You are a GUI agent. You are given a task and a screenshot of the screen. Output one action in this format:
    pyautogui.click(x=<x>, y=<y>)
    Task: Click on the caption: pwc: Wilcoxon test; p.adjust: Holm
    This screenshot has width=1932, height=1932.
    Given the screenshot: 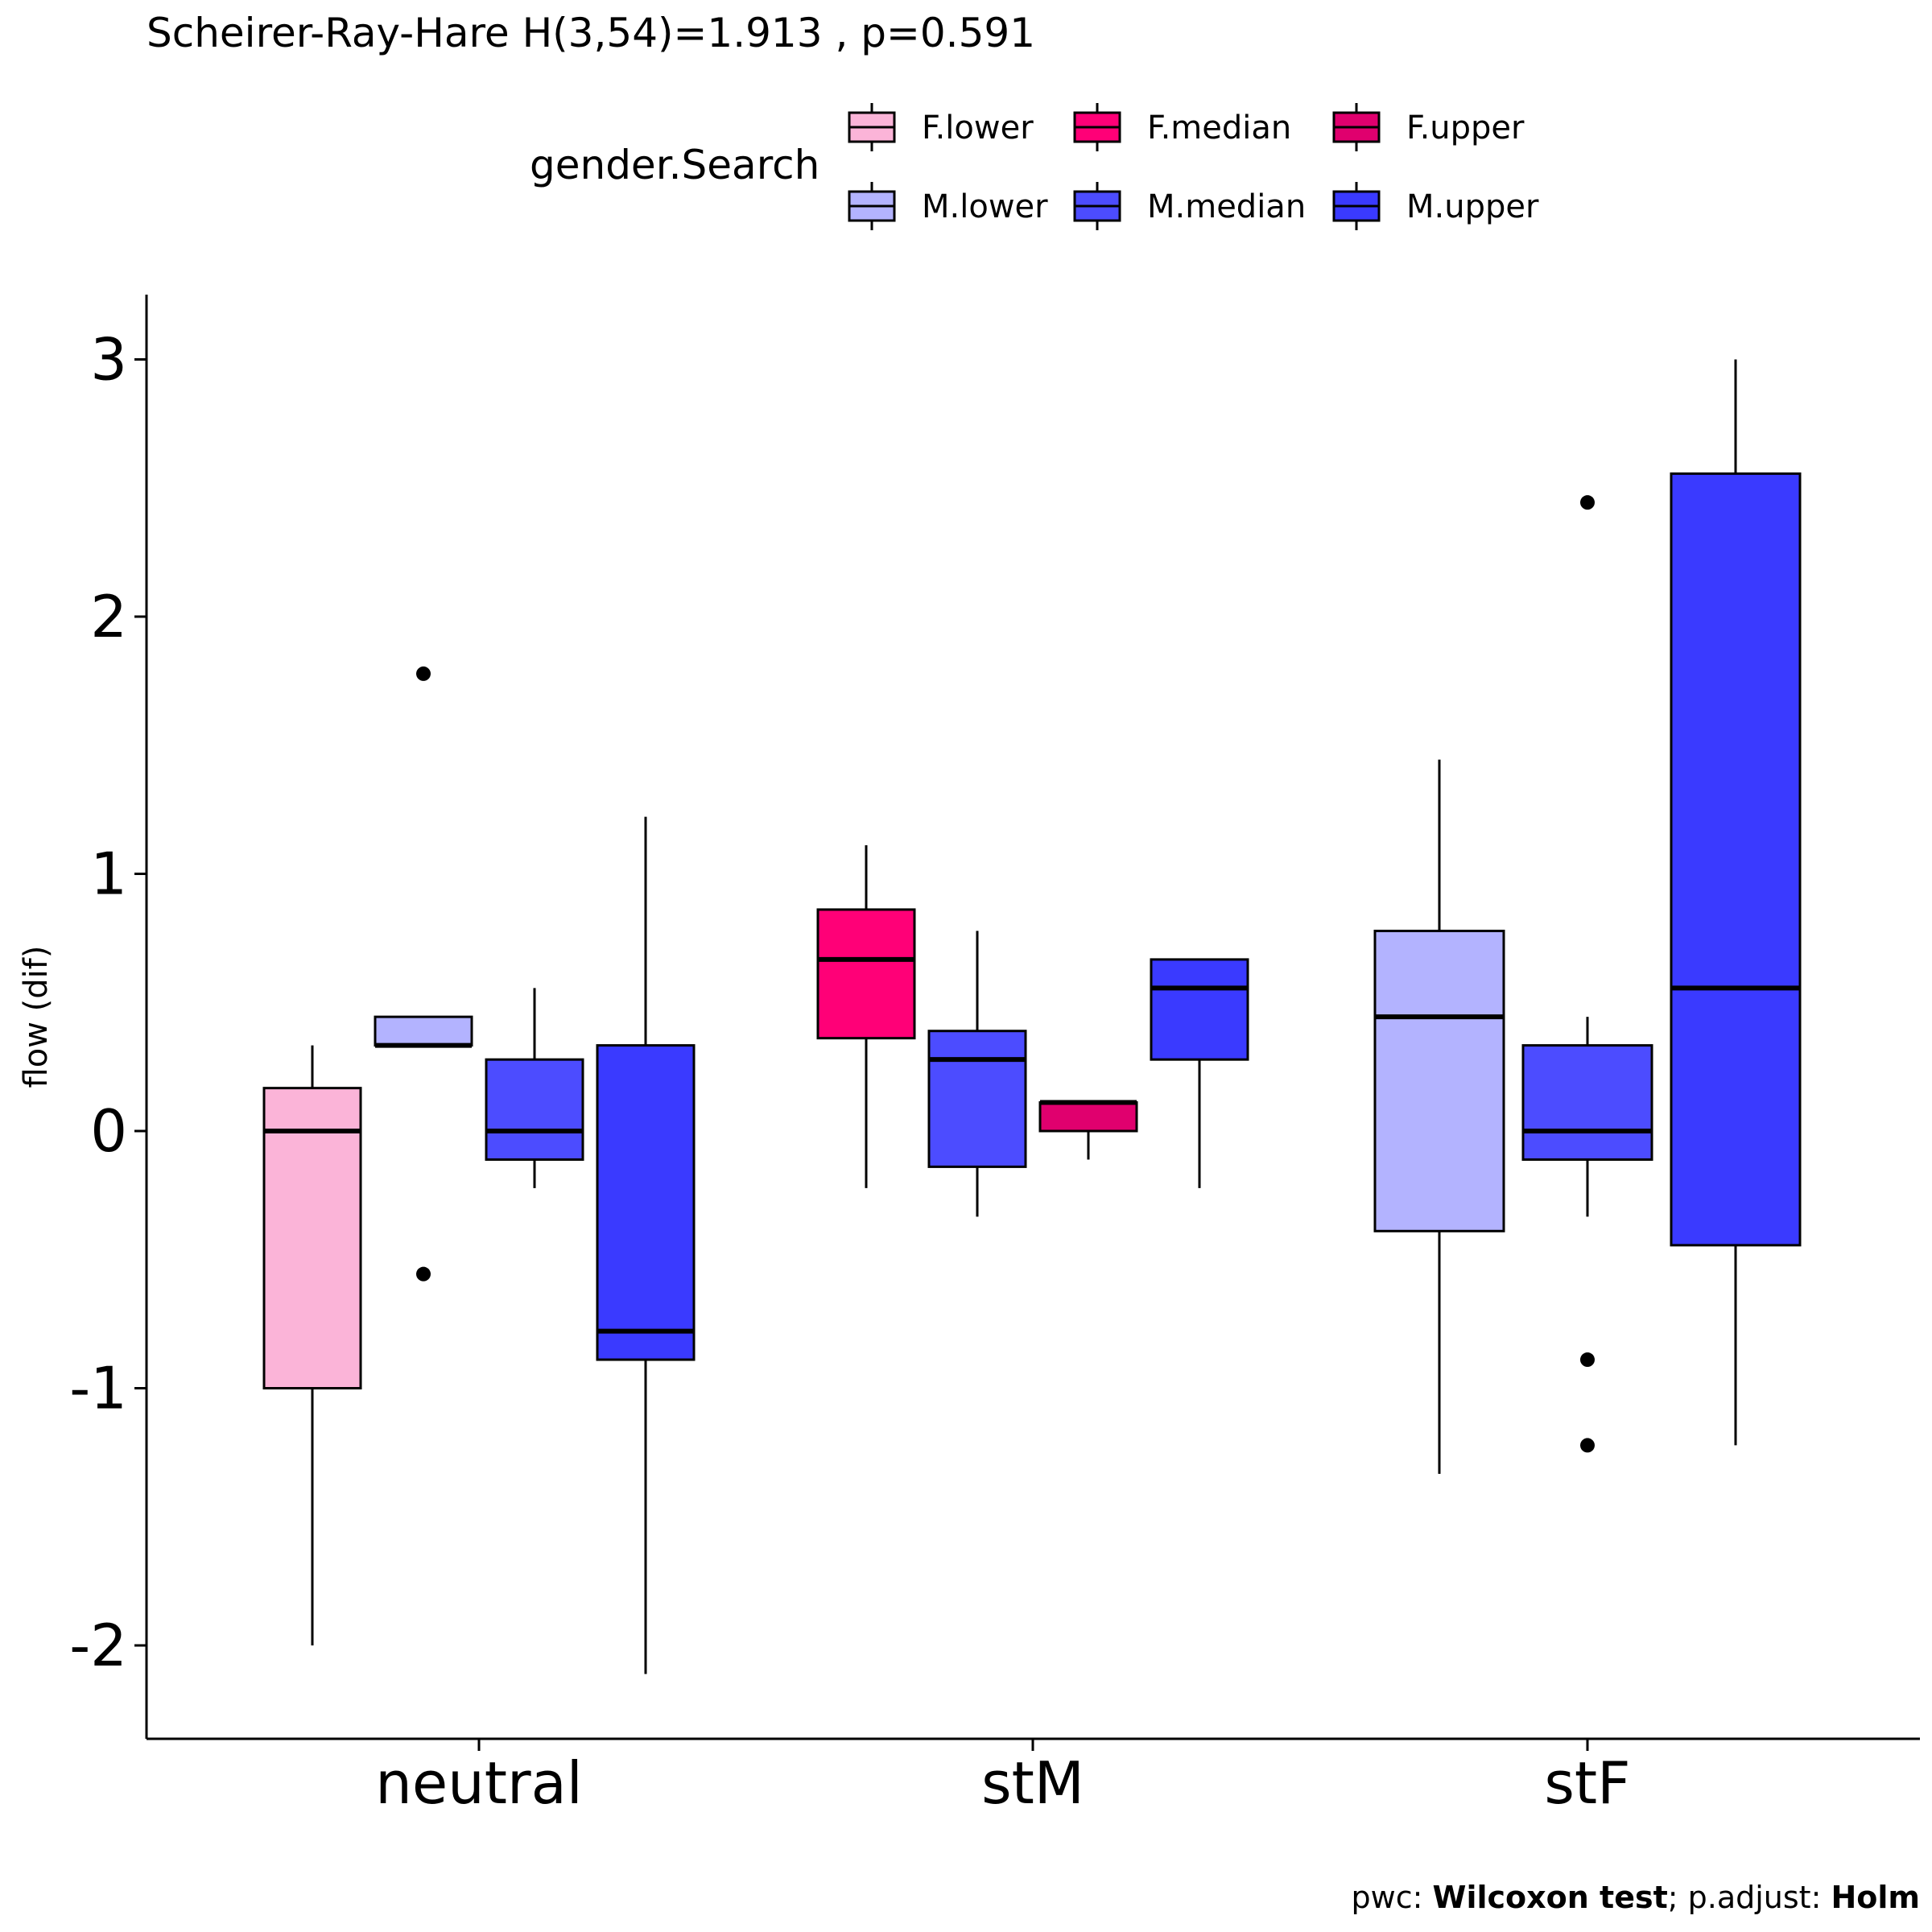 What is the action you would take?
    pyautogui.click(x=1636, y=1897)
    